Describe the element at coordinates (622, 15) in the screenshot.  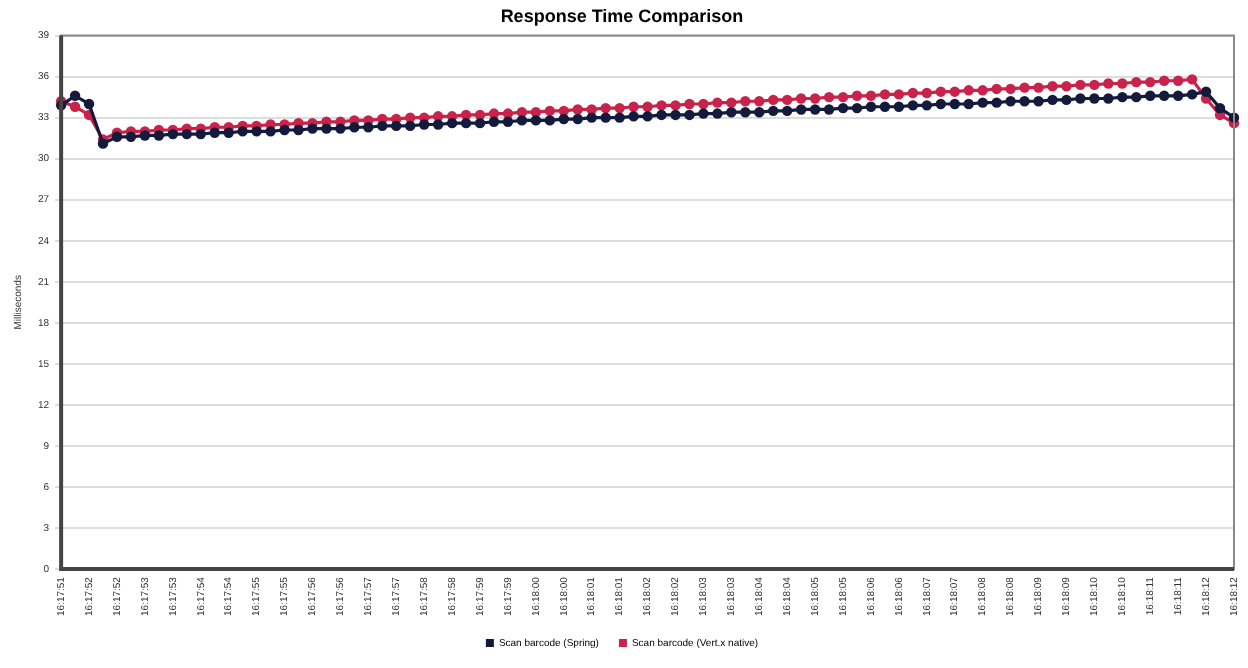
I see `chart-title: Response Time Comparison` at that location.